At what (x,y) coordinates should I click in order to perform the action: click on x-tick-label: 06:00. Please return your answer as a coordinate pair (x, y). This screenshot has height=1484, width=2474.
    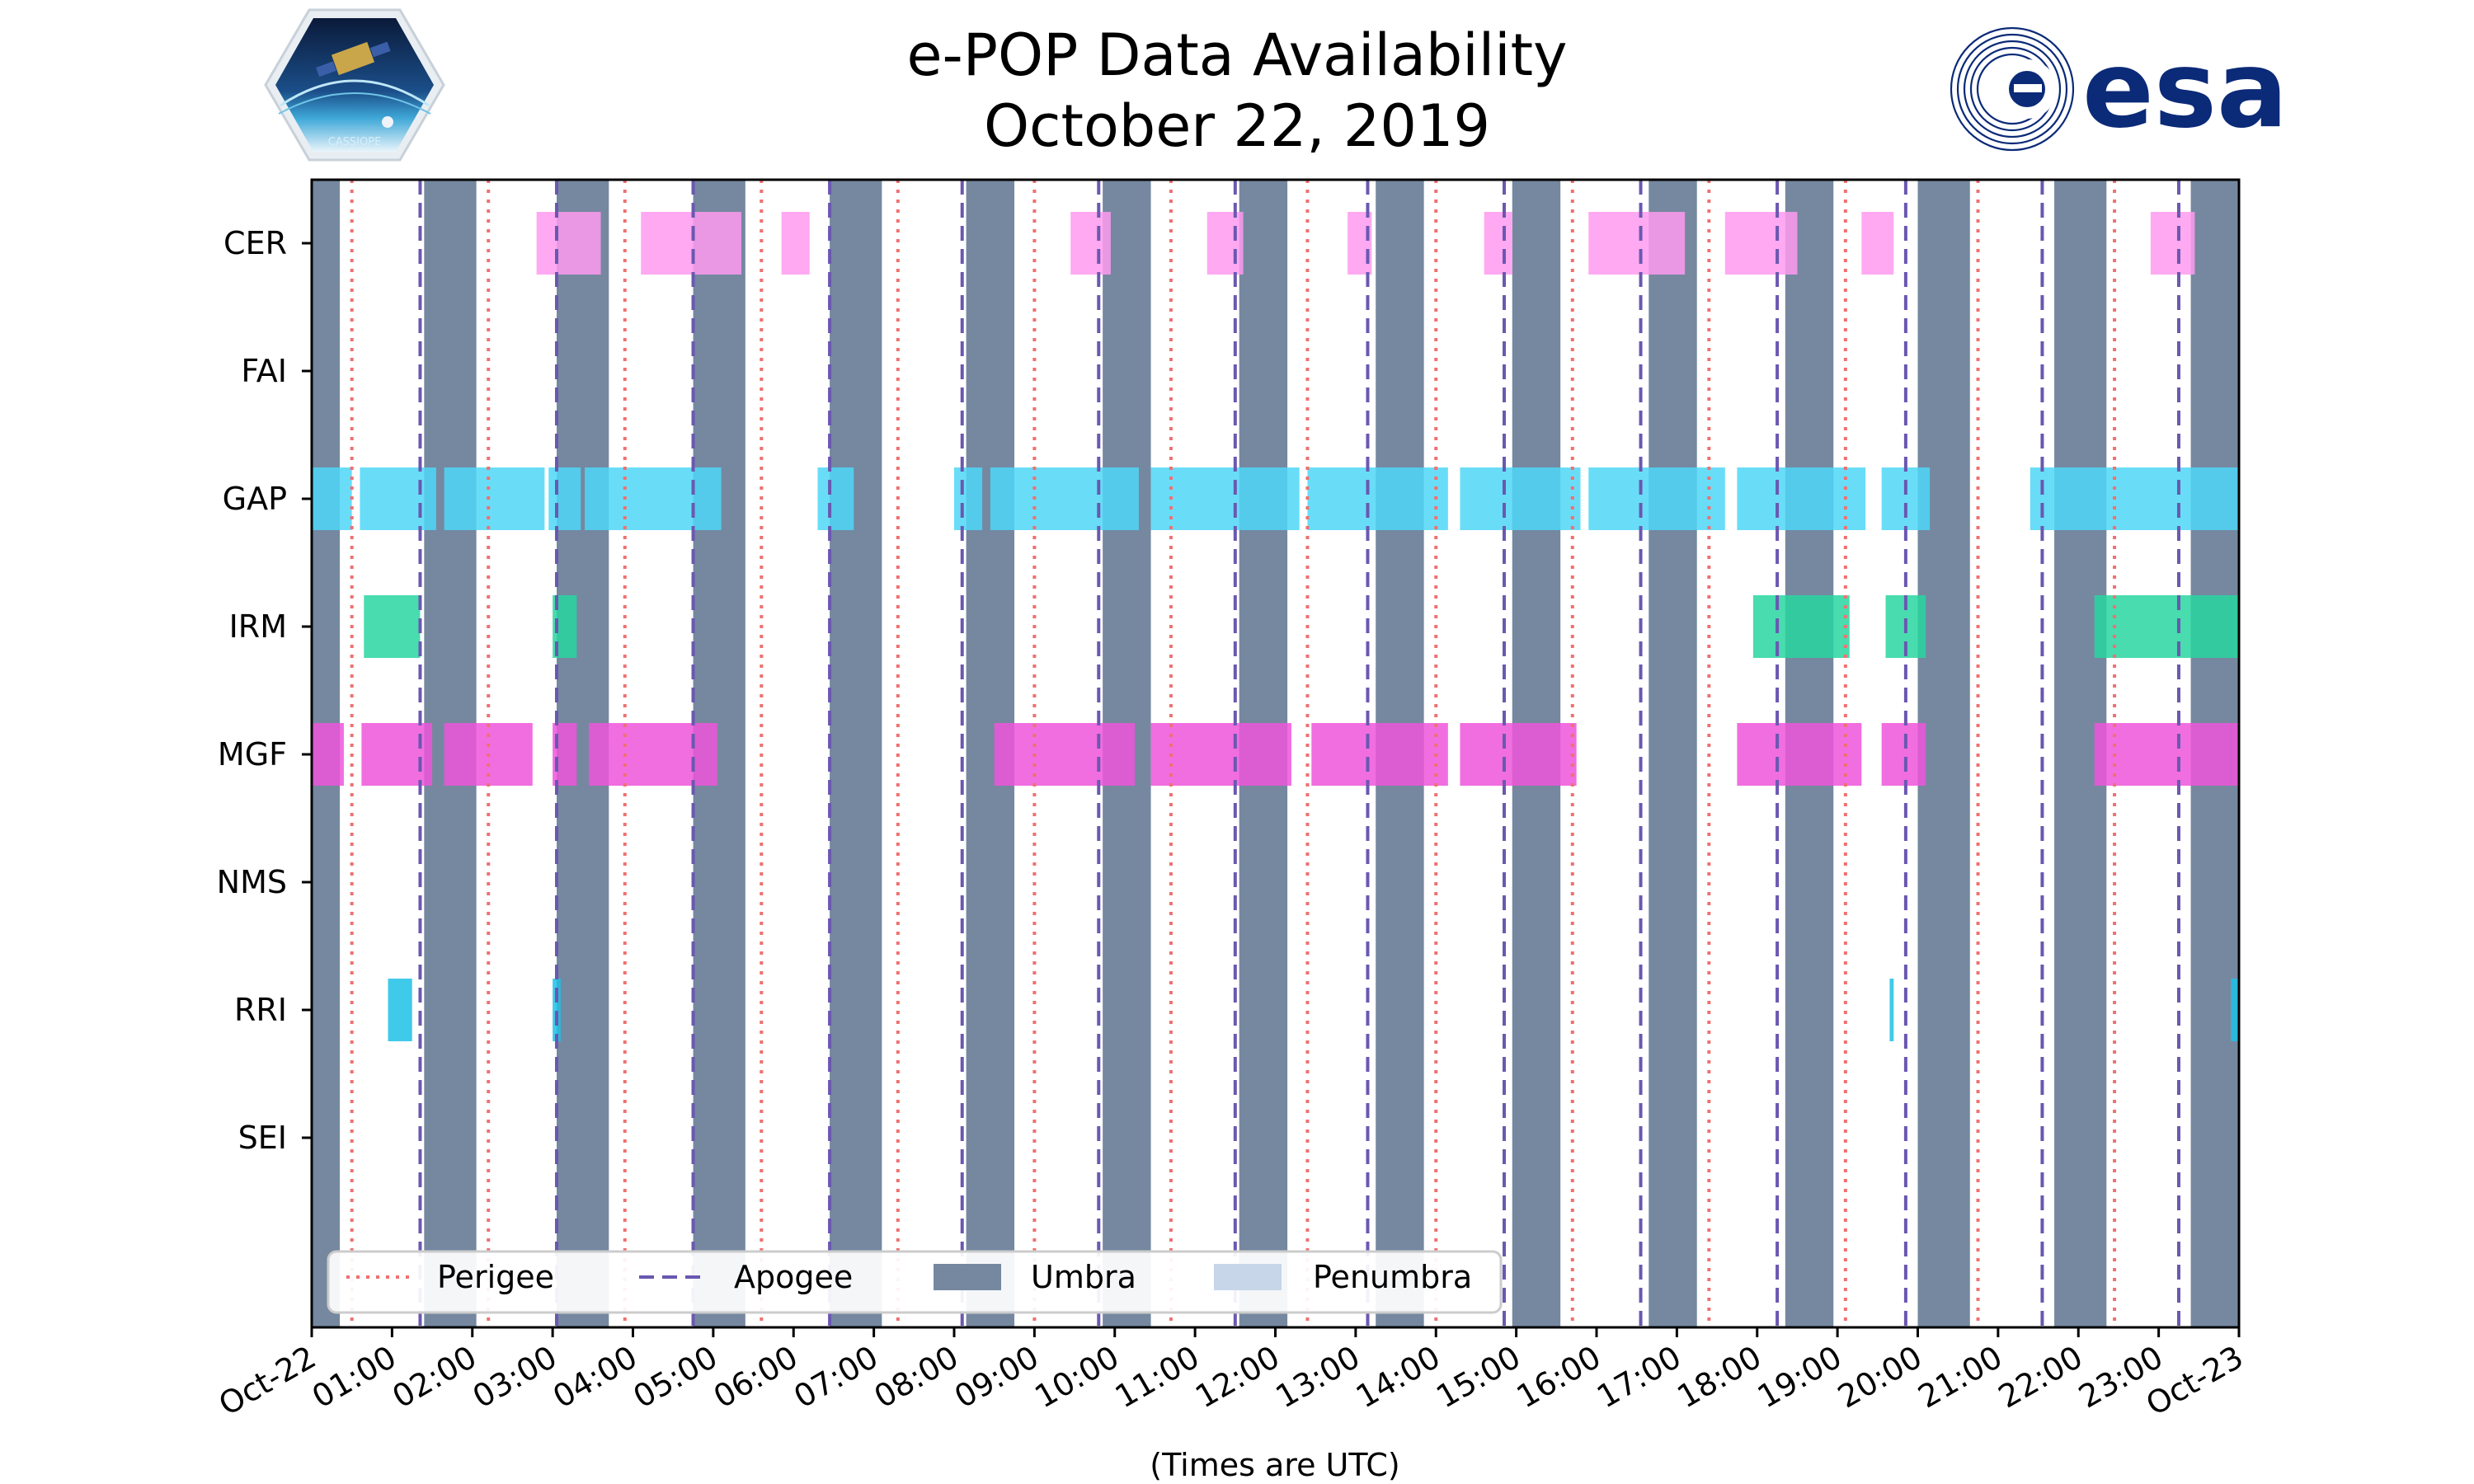
    Looking at the image, I should click on (756, 1377).